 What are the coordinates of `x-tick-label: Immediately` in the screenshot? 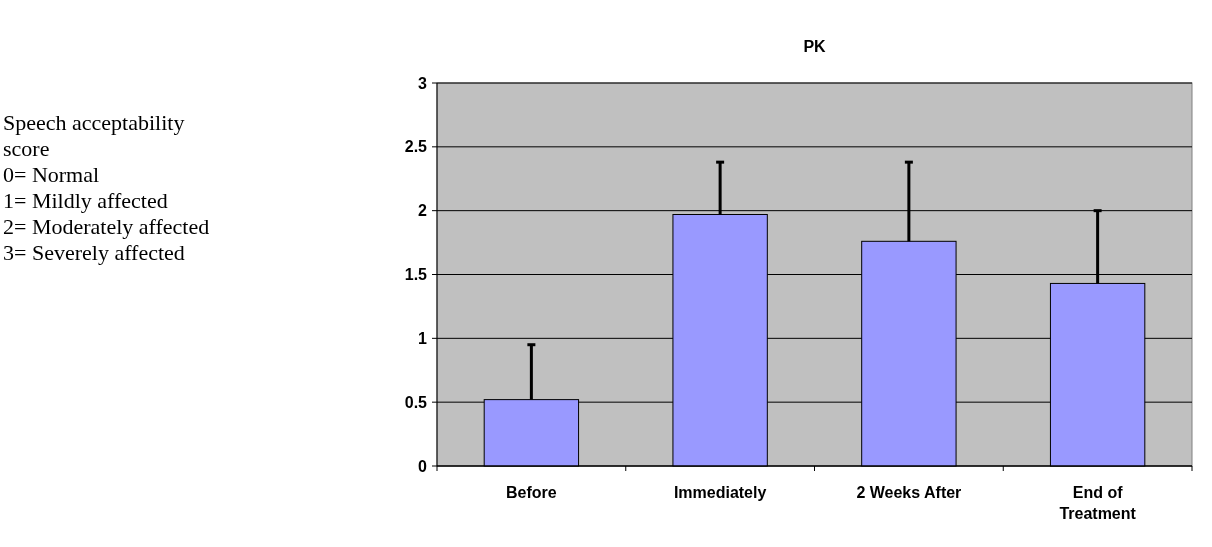 It's located at (720, 492).